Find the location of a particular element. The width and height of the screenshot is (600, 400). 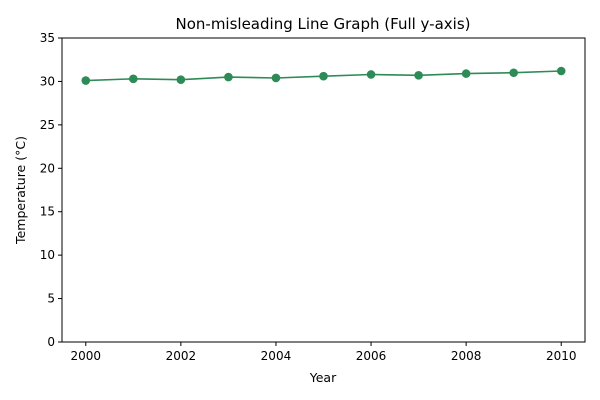

x-axis: 2000 2002 2004 2006 2008 2010 is located at coordinates (323, 352).